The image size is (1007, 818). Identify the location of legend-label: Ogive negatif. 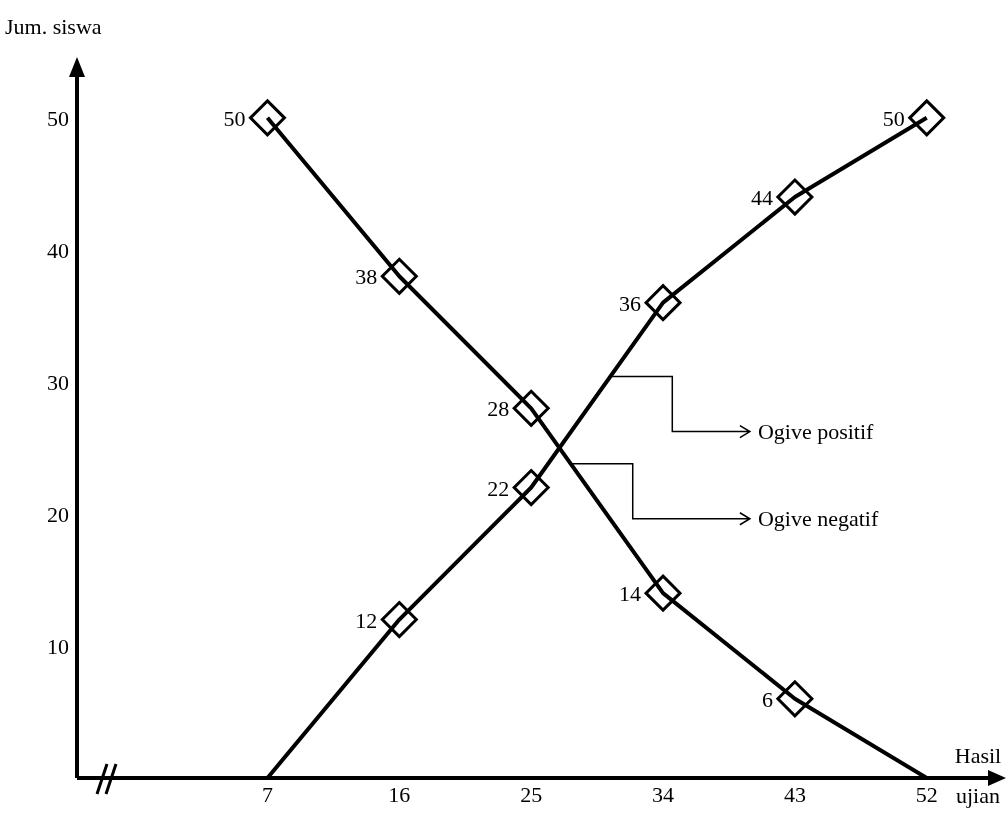
(818, 518).